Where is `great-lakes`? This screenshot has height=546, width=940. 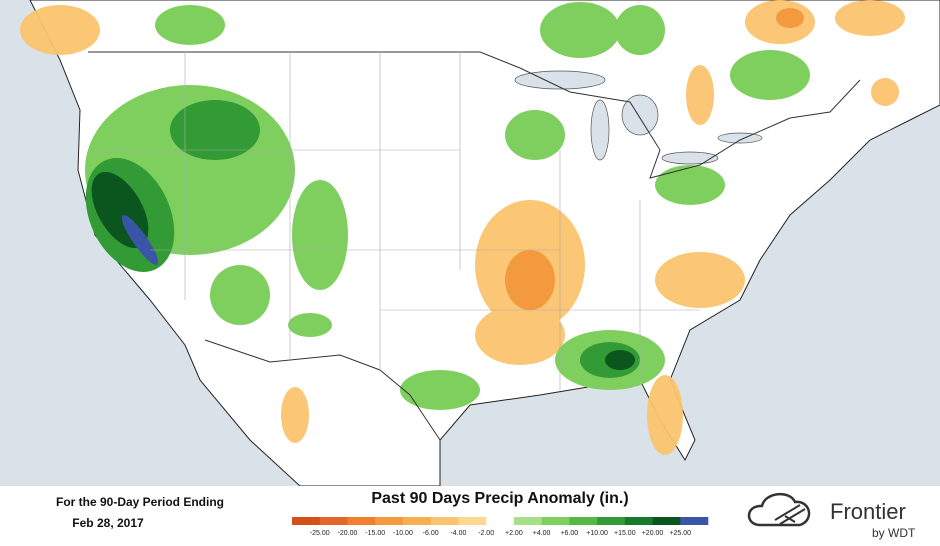
great-lakes is located at coordinates (638, 117).